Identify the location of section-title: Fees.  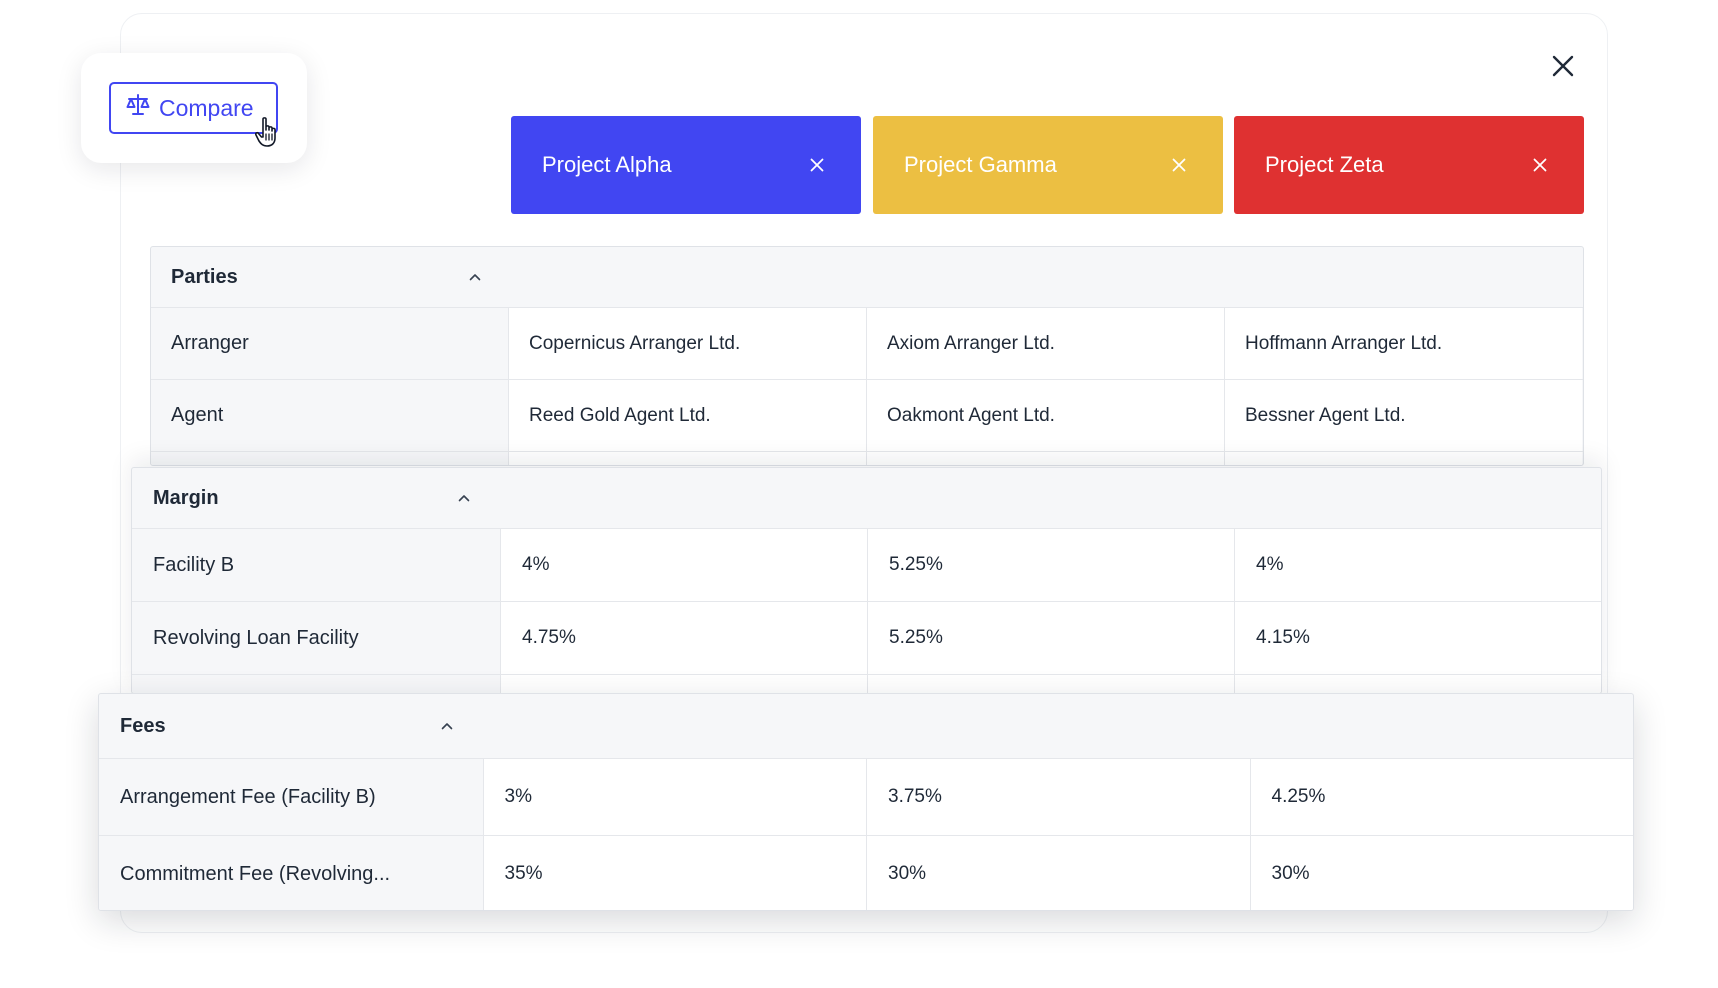
(143, 725).